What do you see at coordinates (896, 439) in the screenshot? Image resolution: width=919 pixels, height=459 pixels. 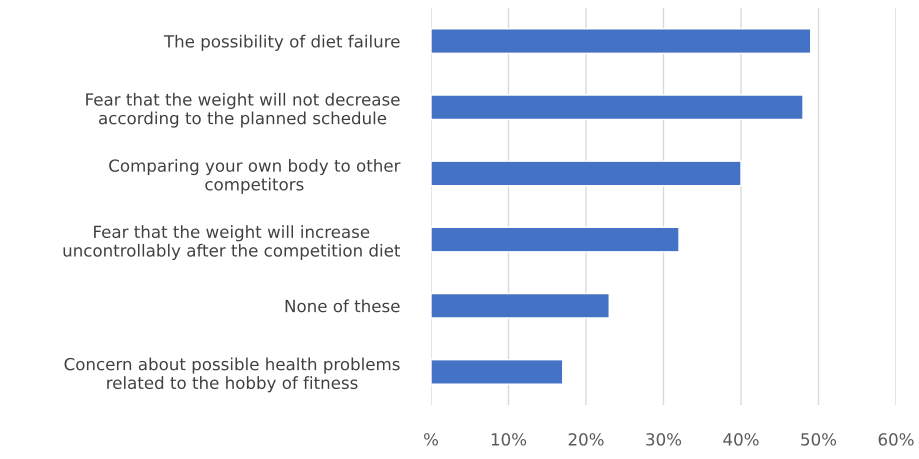 I see `x-tick-label: 60%` at bounding box center [896, 439].